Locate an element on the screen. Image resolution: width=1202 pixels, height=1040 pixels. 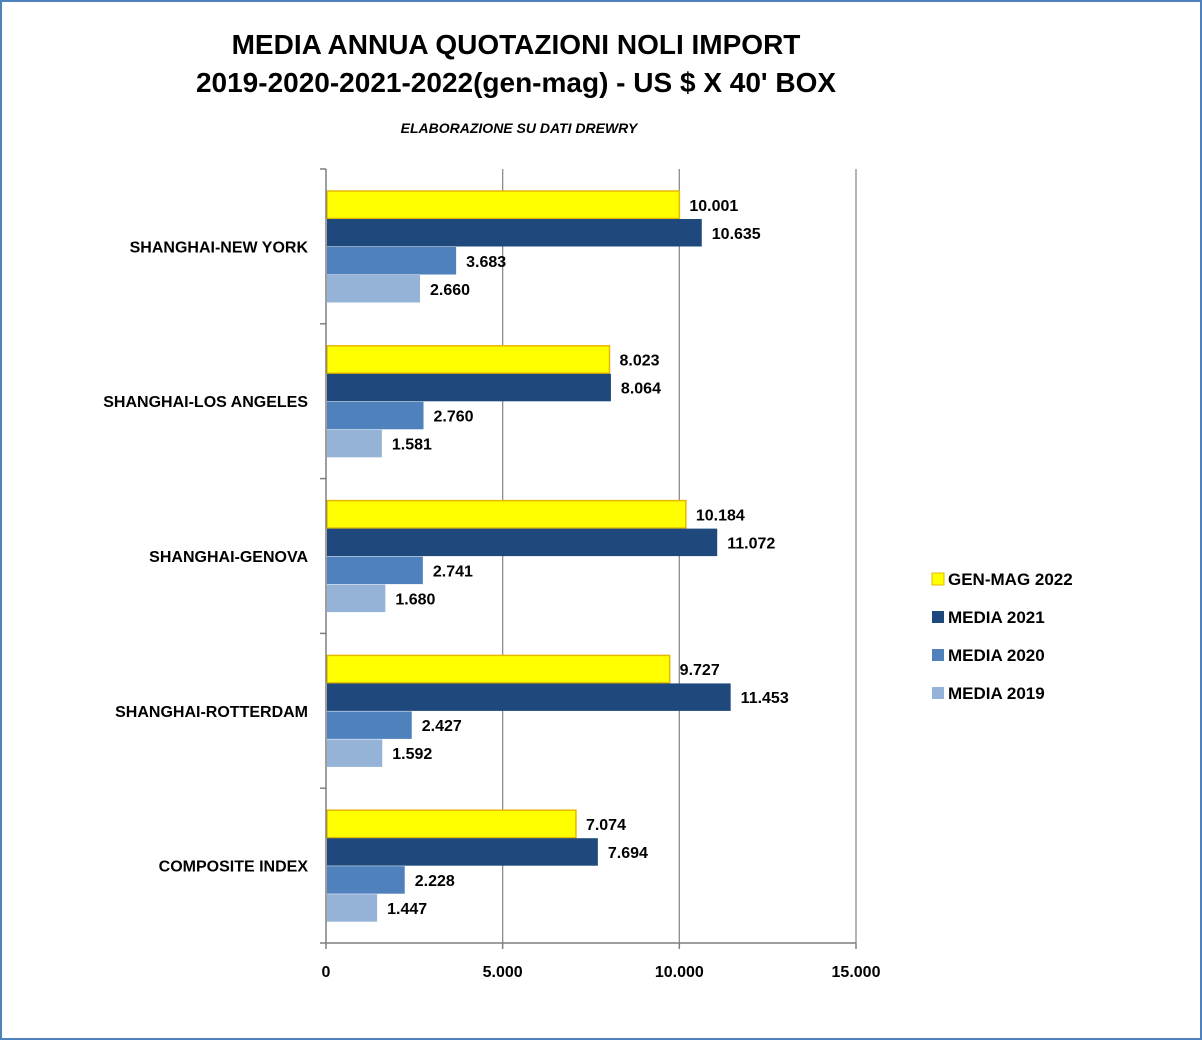
data-label: 1.680 is located at coordinates (415, 599).